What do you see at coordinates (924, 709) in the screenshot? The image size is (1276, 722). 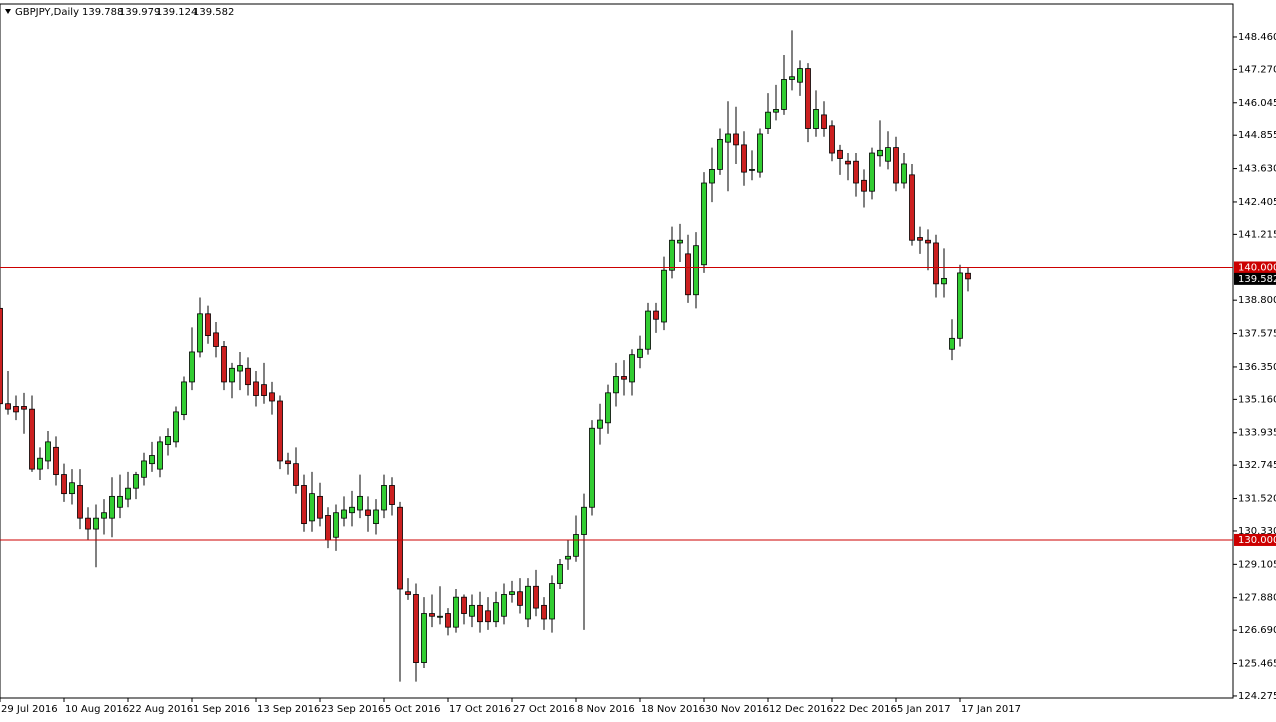 I see `x-tick-label: 5 Jan 2017` at bounding box center [924, 709].